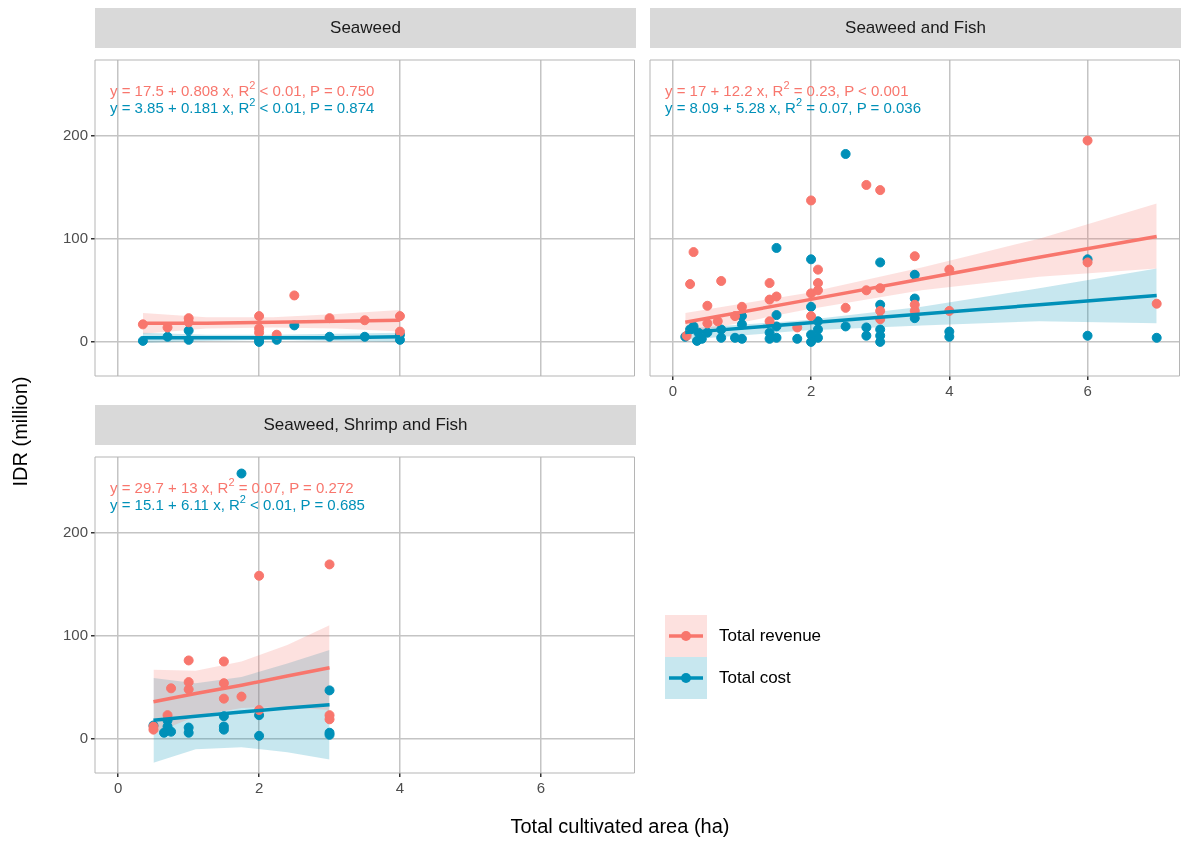  Describe the element at coordinates (770, 636) in the screenshot. I see `legend-label: Total revenue` at that location.